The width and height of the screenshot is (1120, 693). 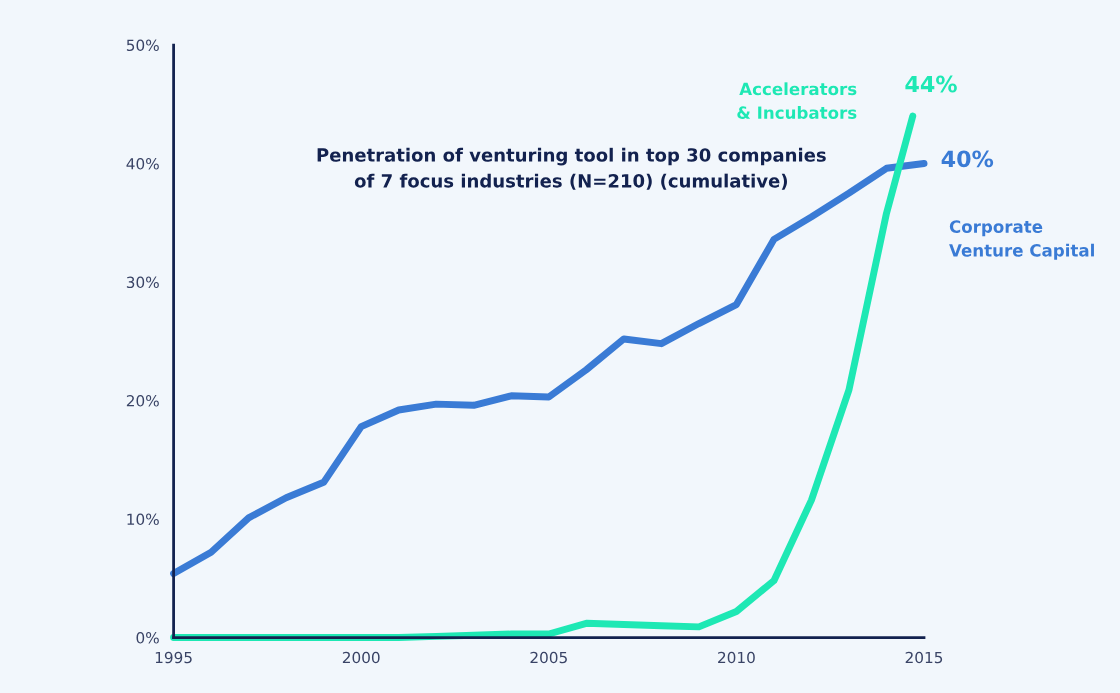 I want to click on y-tick-label: 10%, so click(x=143, y=519).